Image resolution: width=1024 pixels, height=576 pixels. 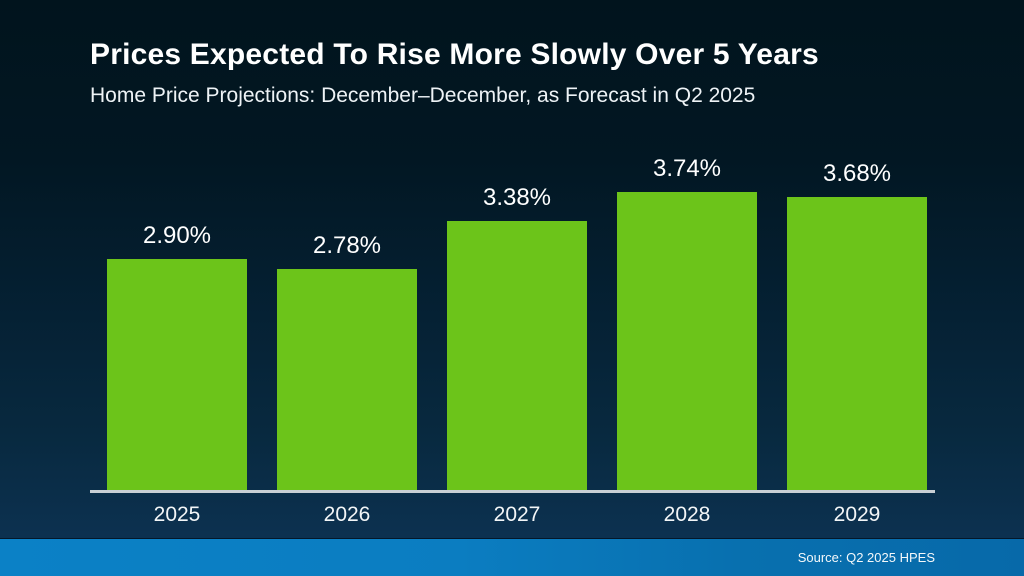 What do you see at coordinates (512, 491) in the screenshot?
I see `x-axis-line` at bounding box center [512, 491].